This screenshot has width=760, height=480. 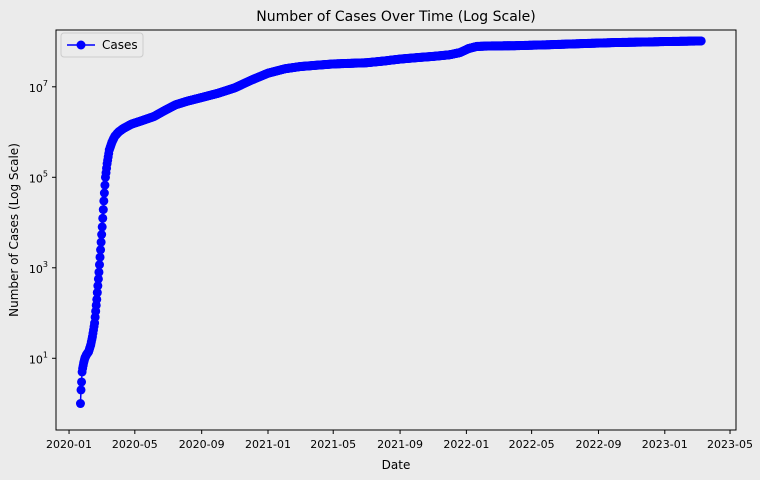 What do you see at coordinates (38, 177) in the screenshot?
I see `y-tick-label: 10⁵` at bounding box center [38, 177].